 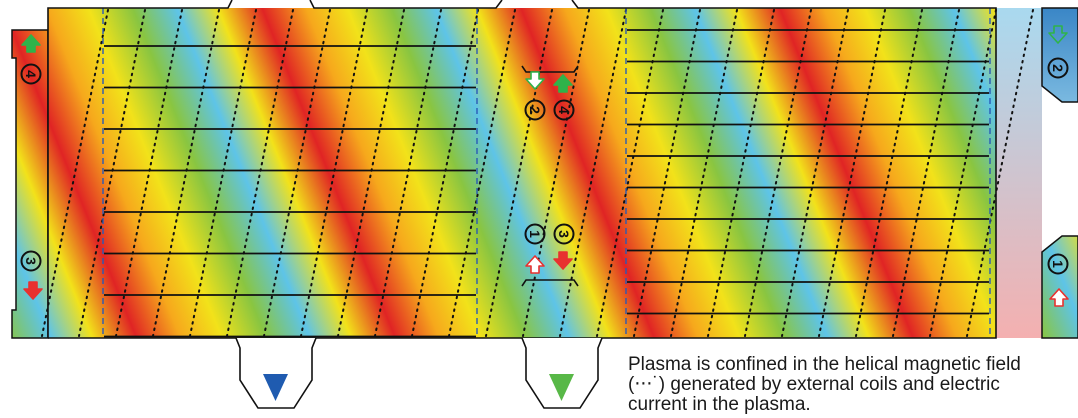 I want to click on marker-left-4: 4, so click(x=31, y=74).